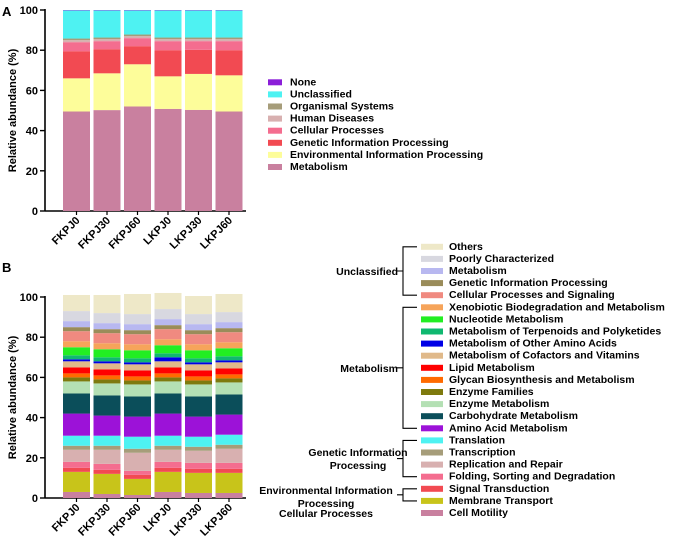  I want to click on panel-a-legend-entry: Genetic Information Processing, so click(369, 143).